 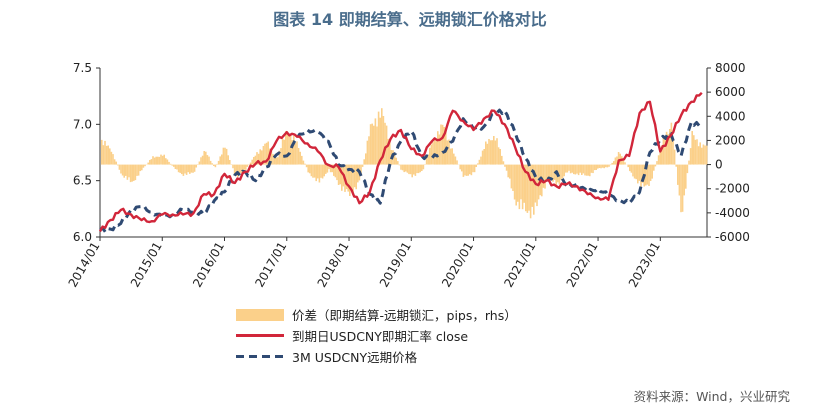 What do you see at coordinates (732, 213) in the screenshot?
I see `y-right-tick-label: -4000` at bounding box center [732, 213].